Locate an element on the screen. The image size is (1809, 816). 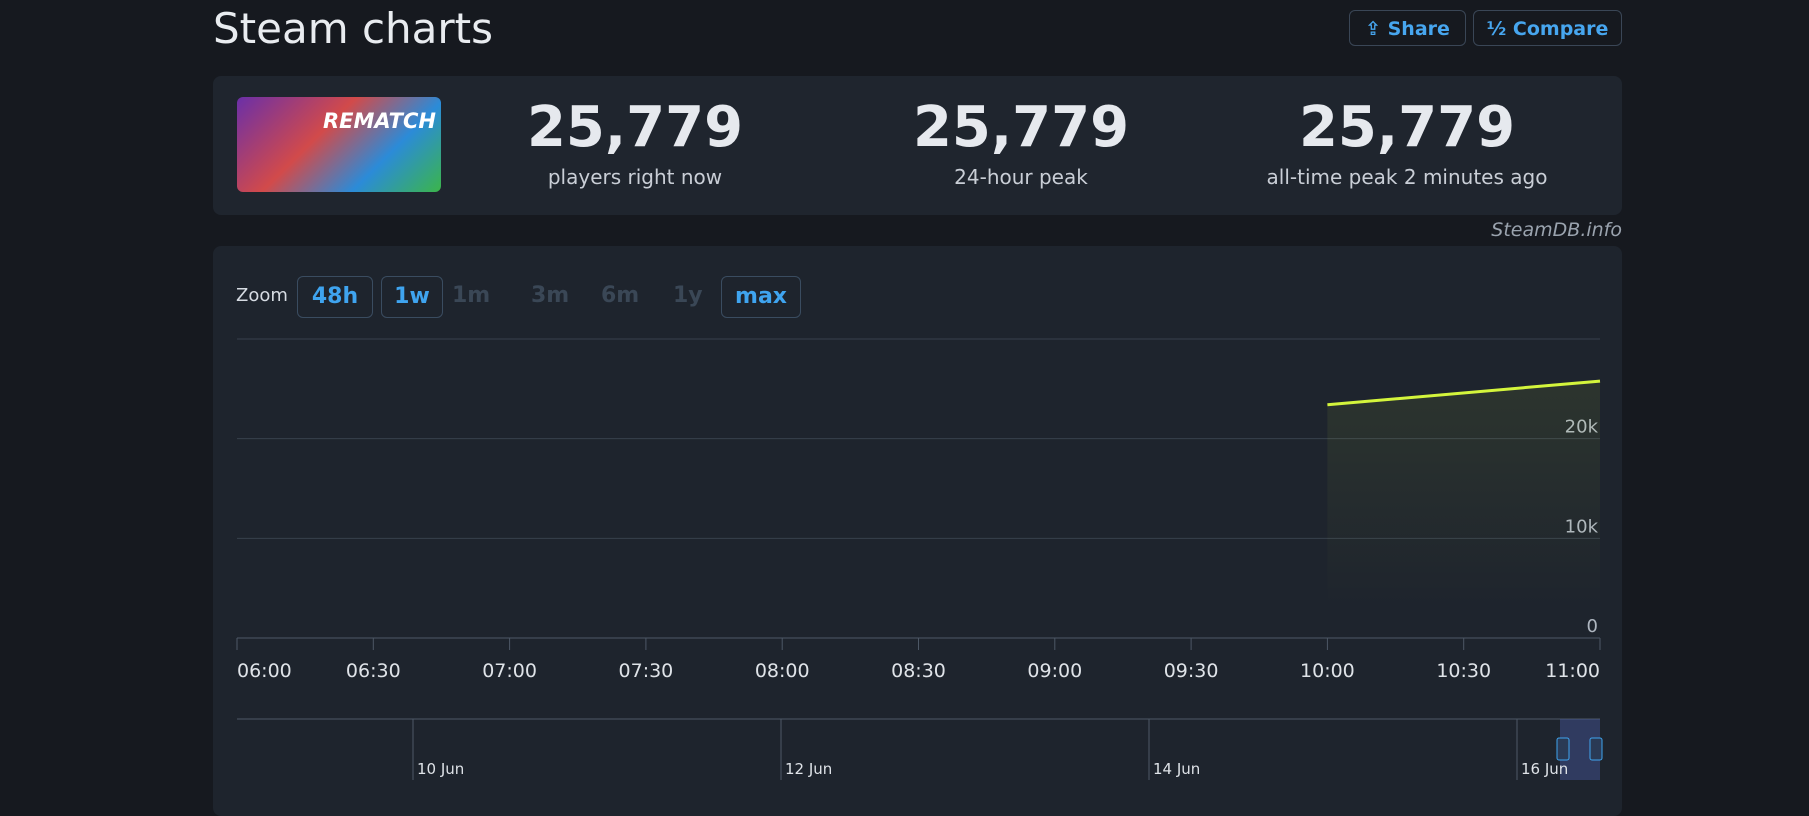
credit: SteamDB.info is located at coordinates (1556, 230).